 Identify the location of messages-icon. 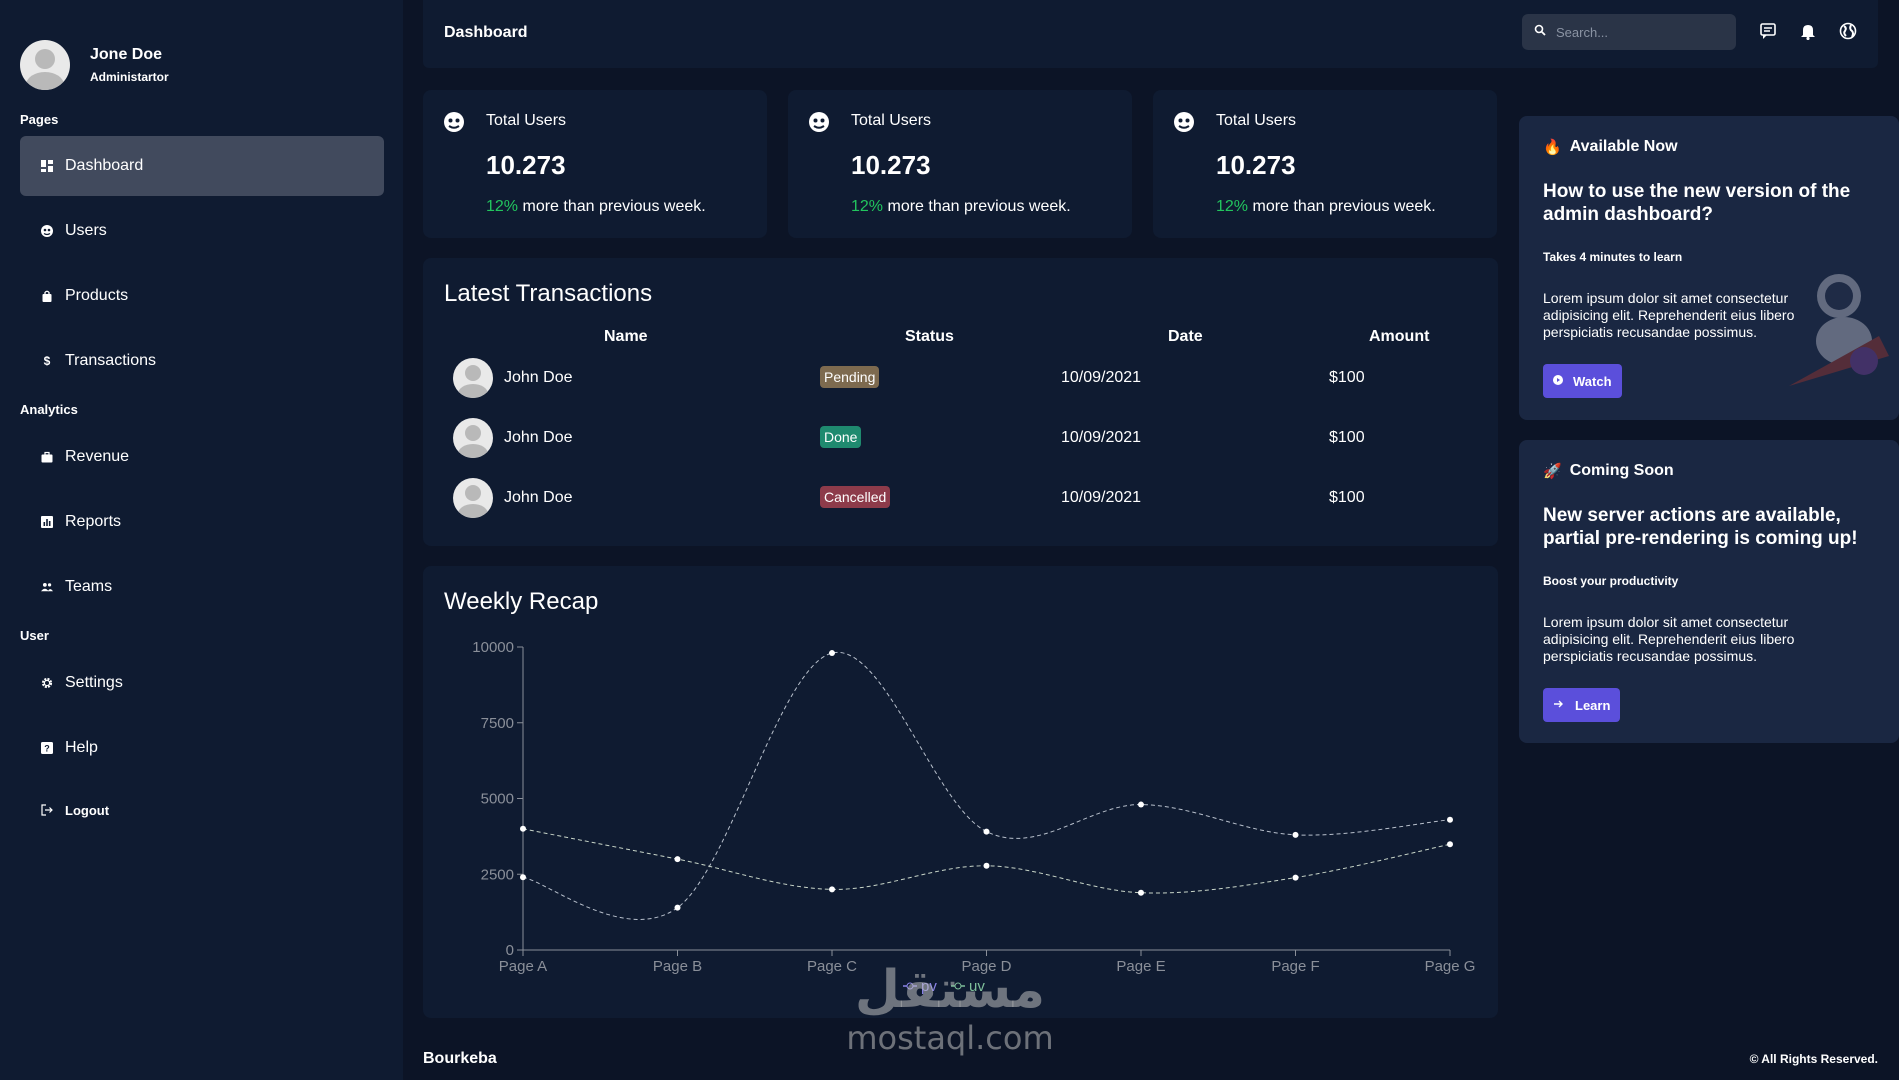
(1768, 31).